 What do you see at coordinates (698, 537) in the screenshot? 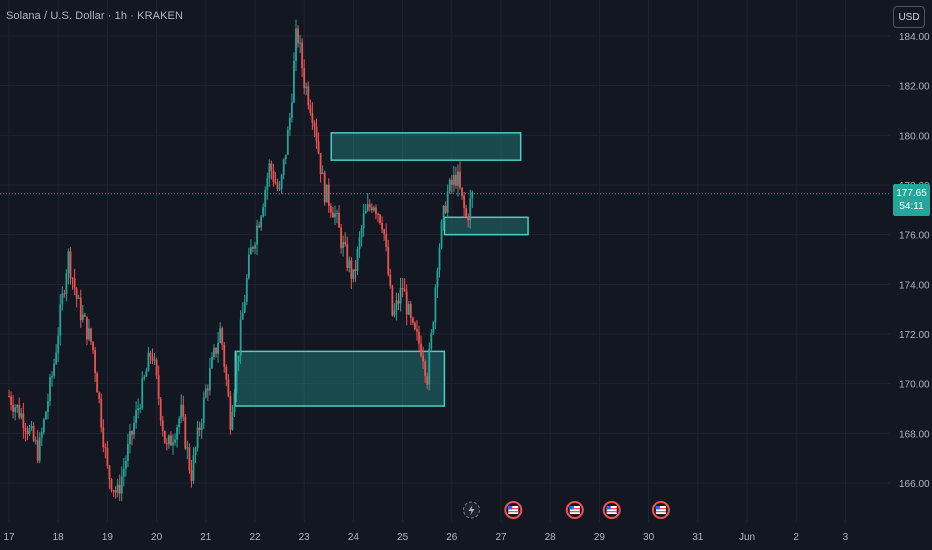
I see `x-tick-label: 31` at bounding box center [698, 537].